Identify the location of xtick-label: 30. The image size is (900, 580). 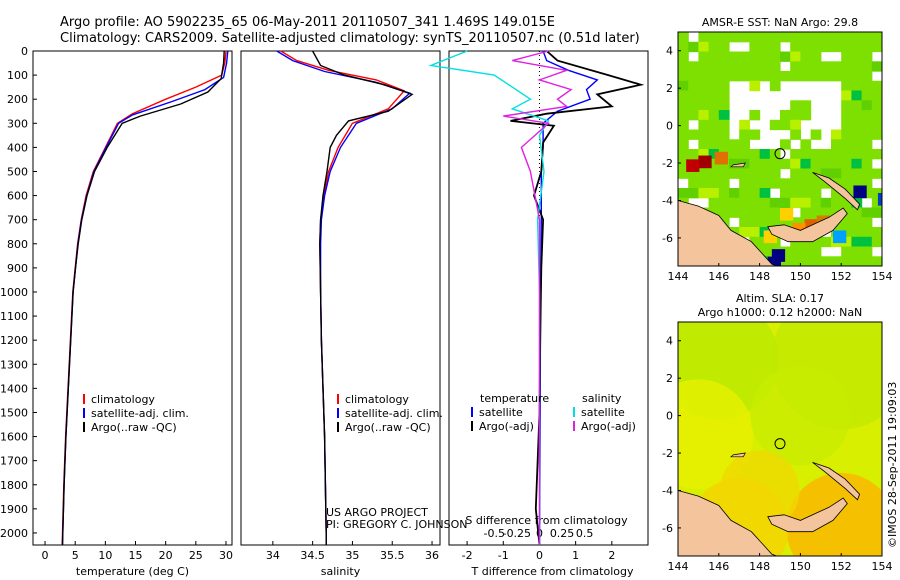
(226, 555).